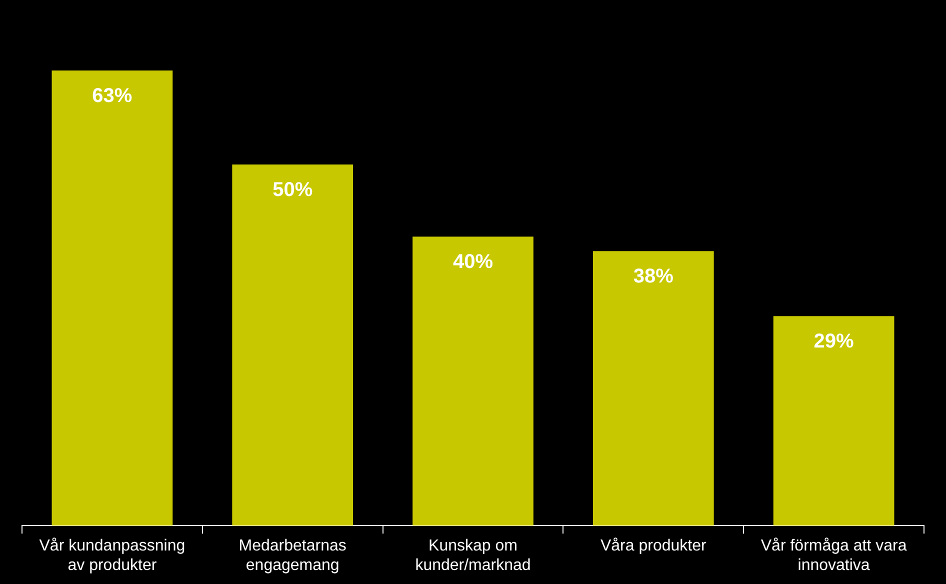 The image size is (946, 584). What do you see at coordinates (292, 189) in the screenshot?
I see `data-label: 50%` at bounding box center [292, 189].